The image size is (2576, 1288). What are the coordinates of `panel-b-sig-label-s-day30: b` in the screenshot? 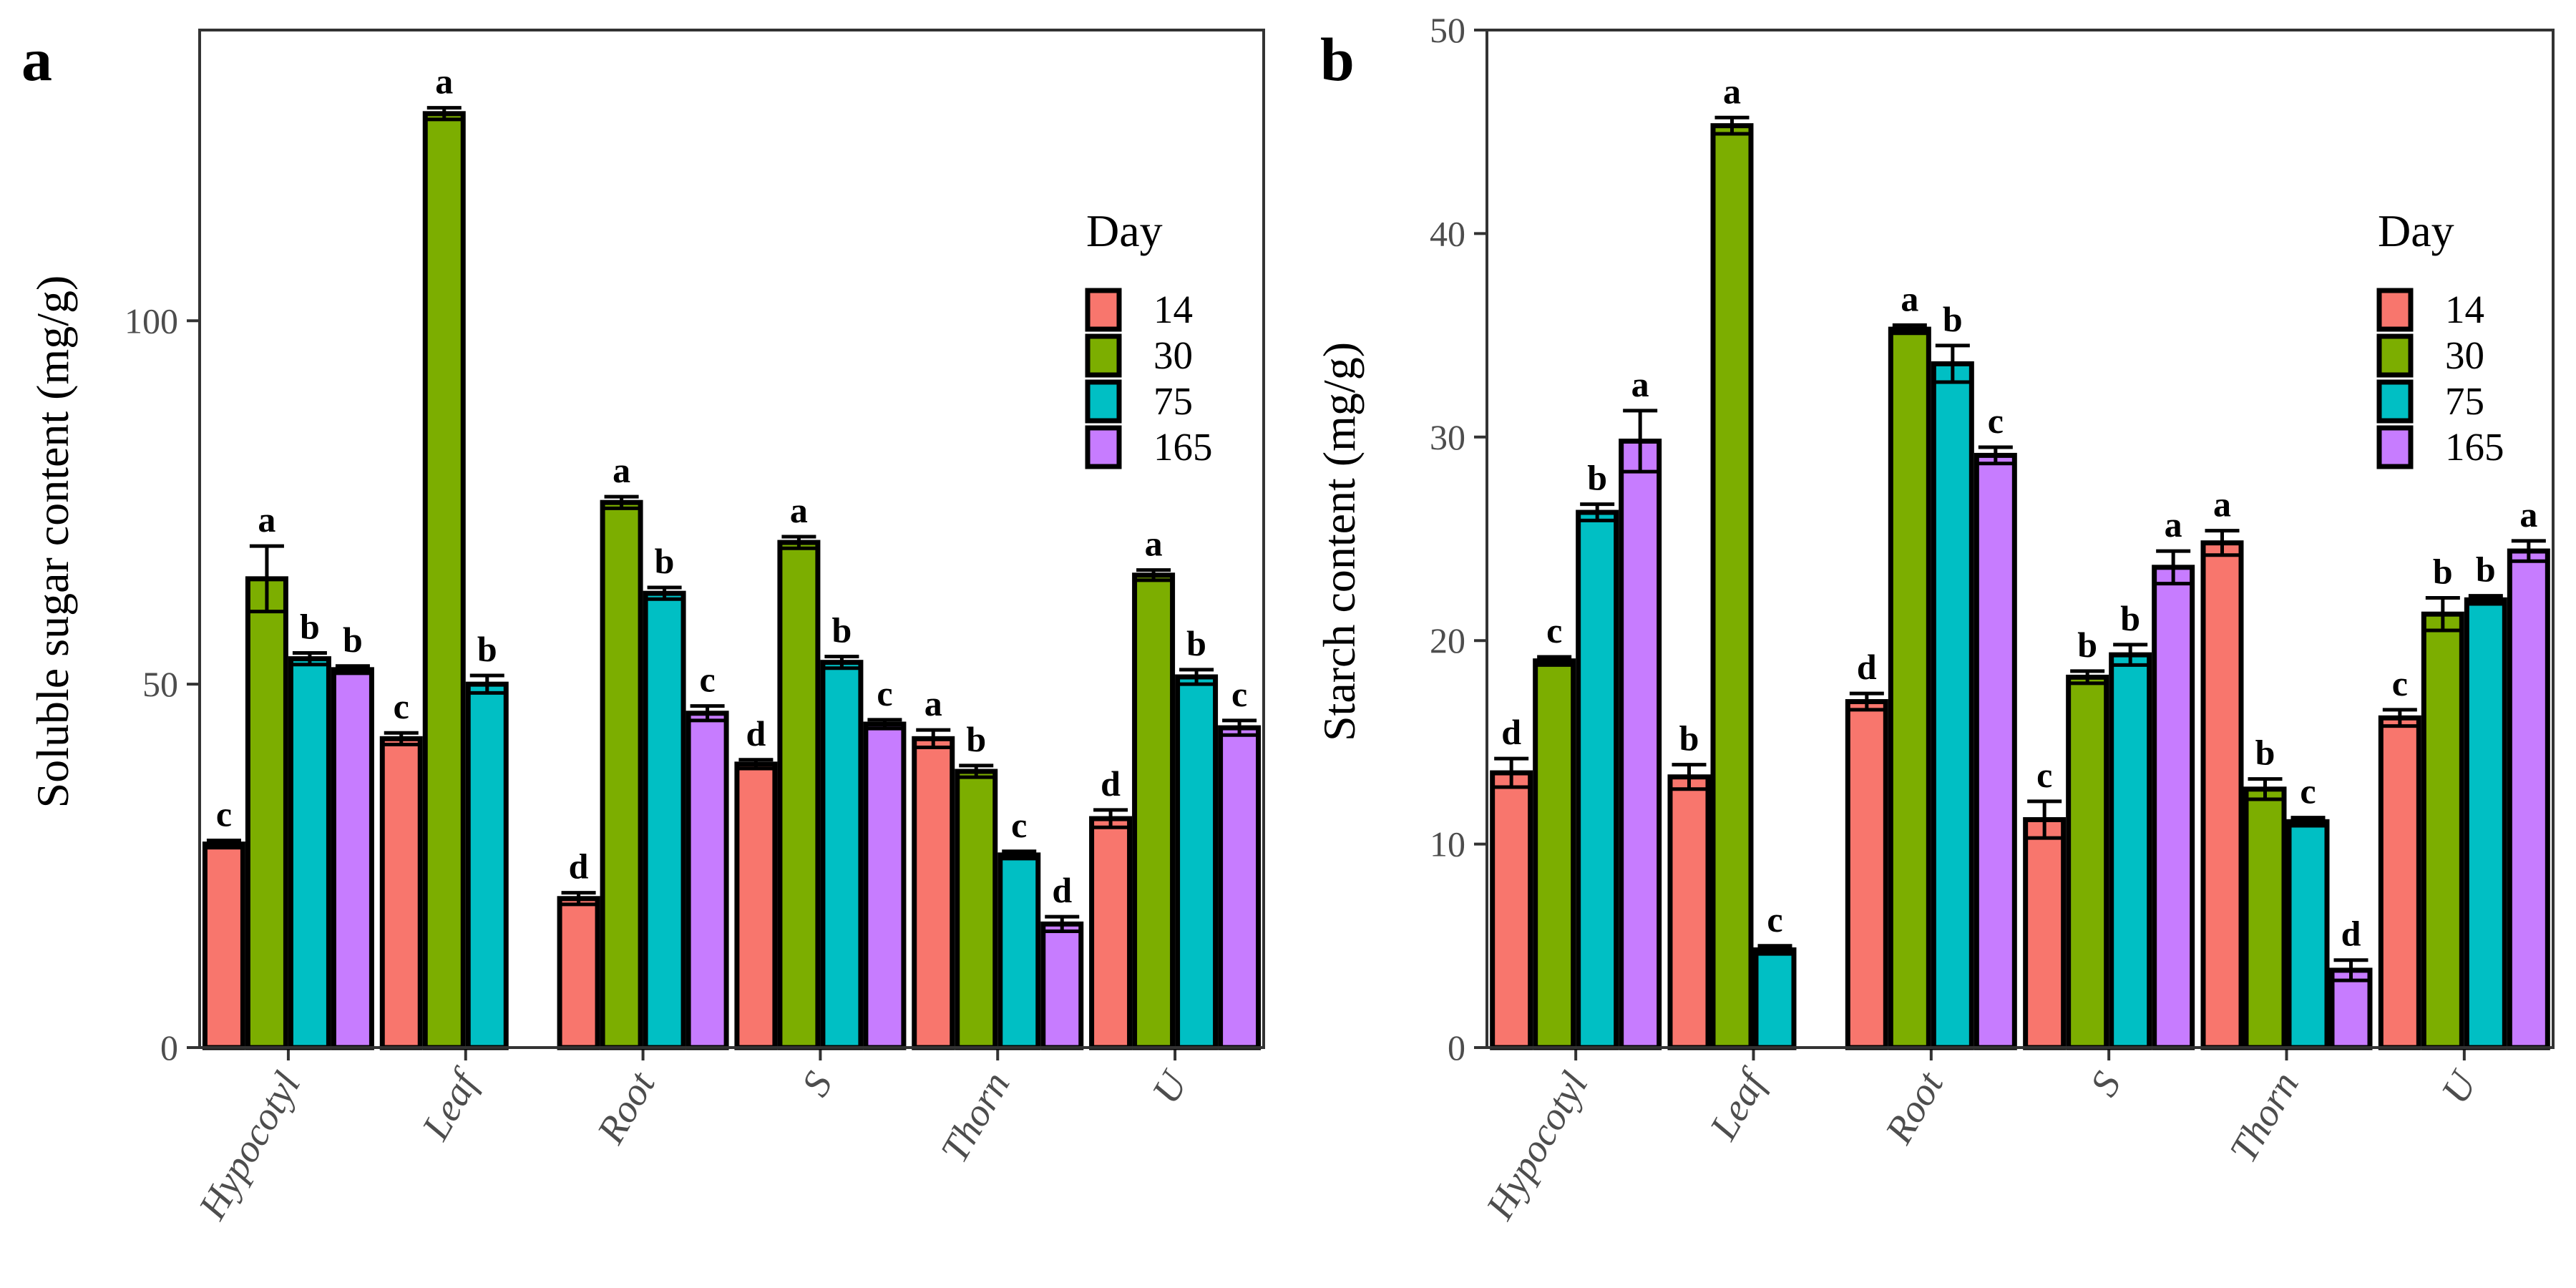 It's located at (2087, 645).